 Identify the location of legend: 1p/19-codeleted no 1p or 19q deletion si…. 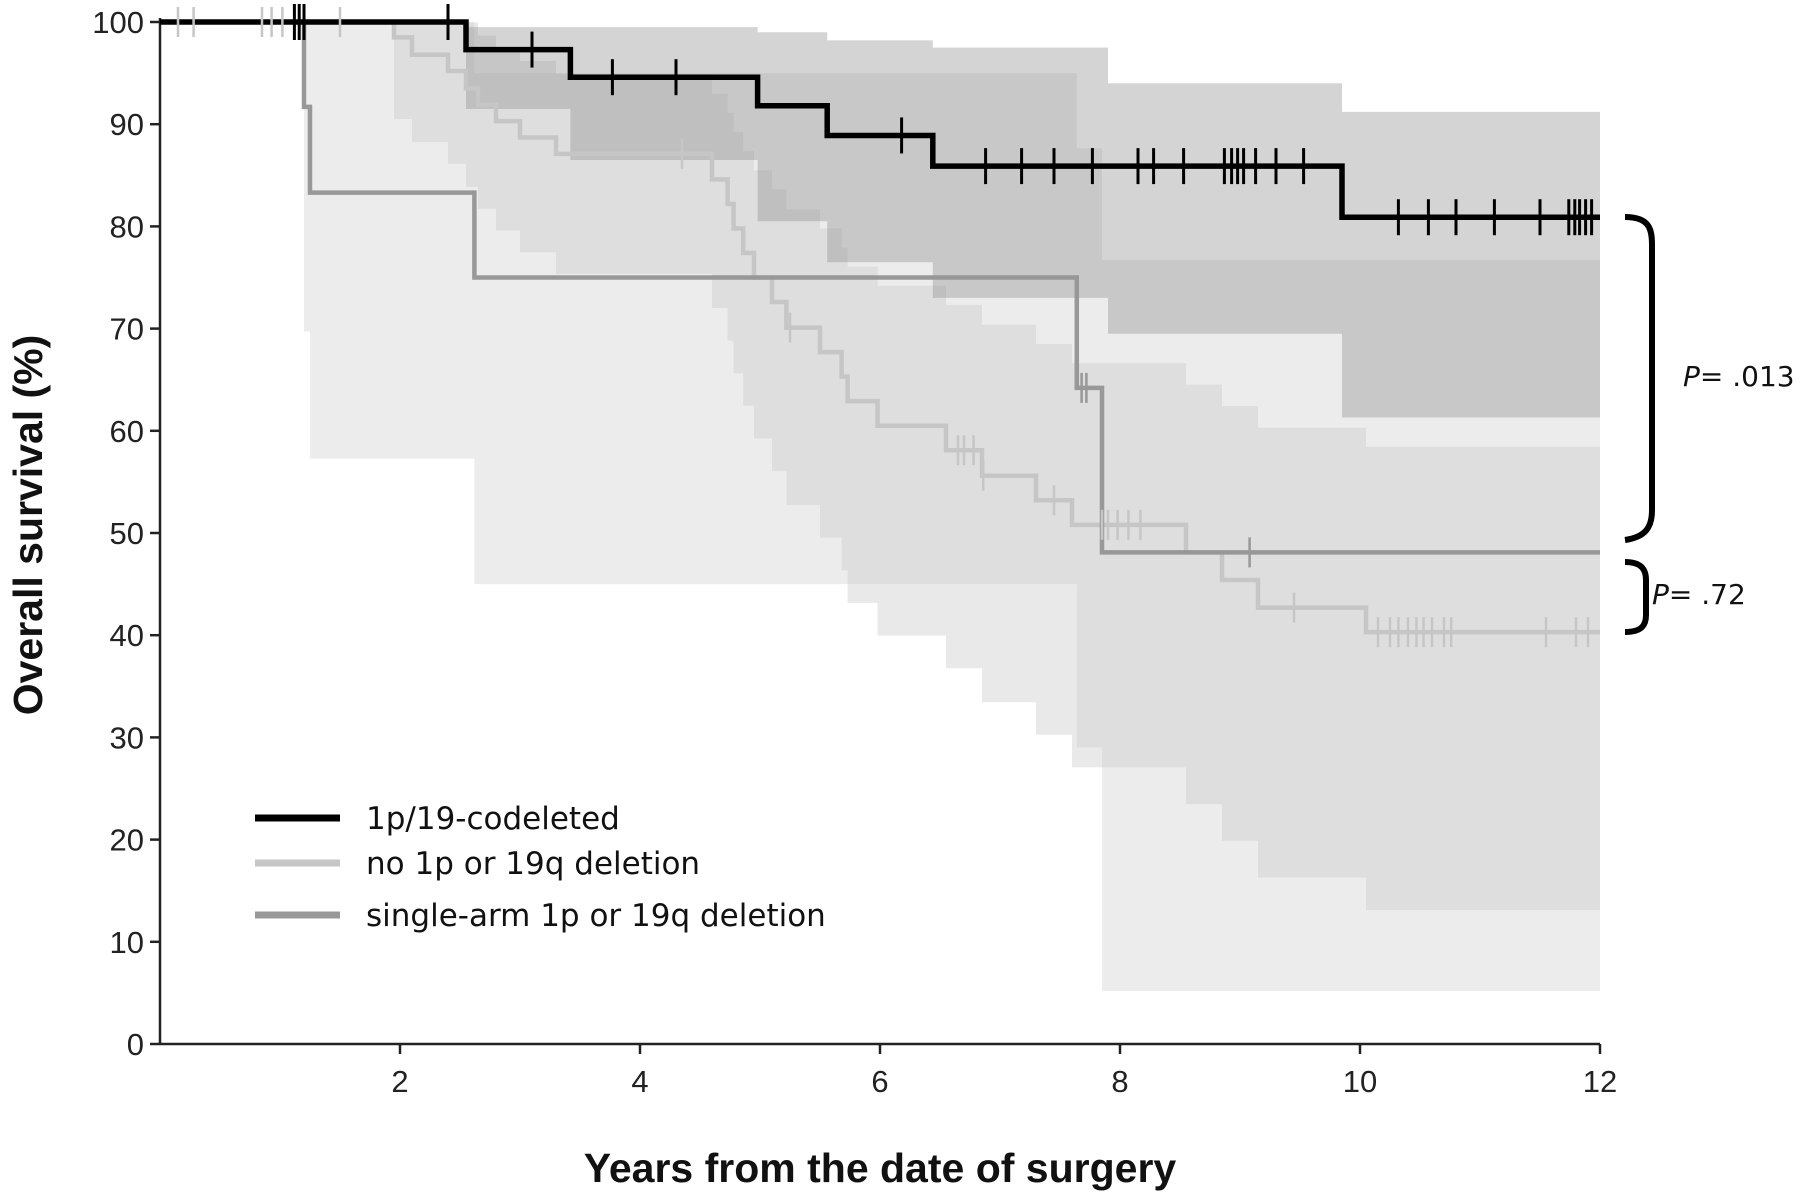
(540, 867).